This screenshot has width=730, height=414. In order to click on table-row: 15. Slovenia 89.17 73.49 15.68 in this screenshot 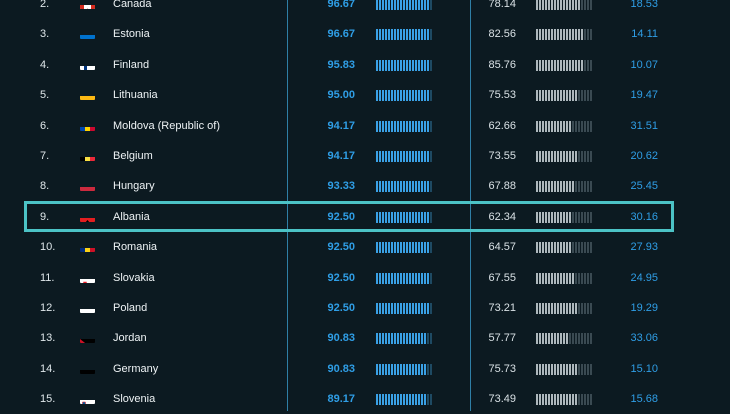, I will do `click(365, 399)`.